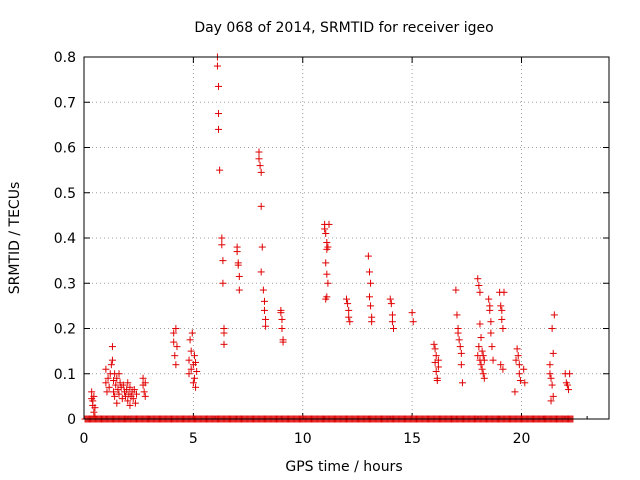  Describe the element at coordinates (65, 330) in the screenshot. I see `y-tick-label: 0.2` at that location.